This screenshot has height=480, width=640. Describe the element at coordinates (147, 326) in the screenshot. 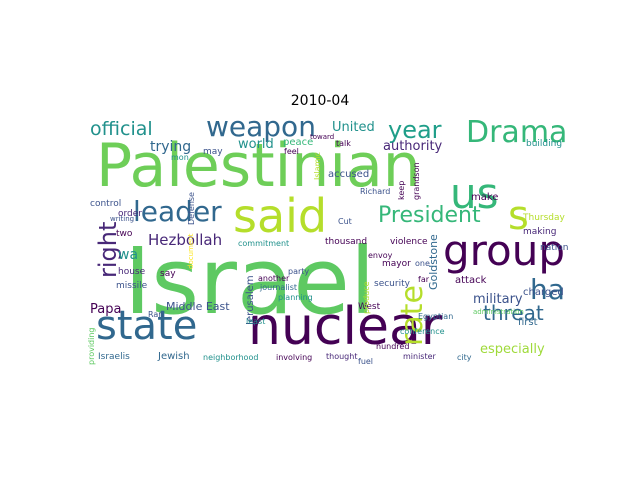

I see `word-state: state` at that location.